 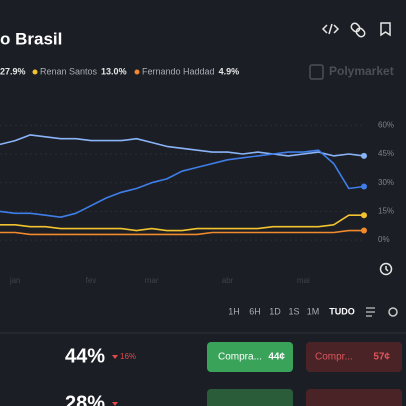 I want to click on legend-value: 27.9%, so click(x=13, y=71).